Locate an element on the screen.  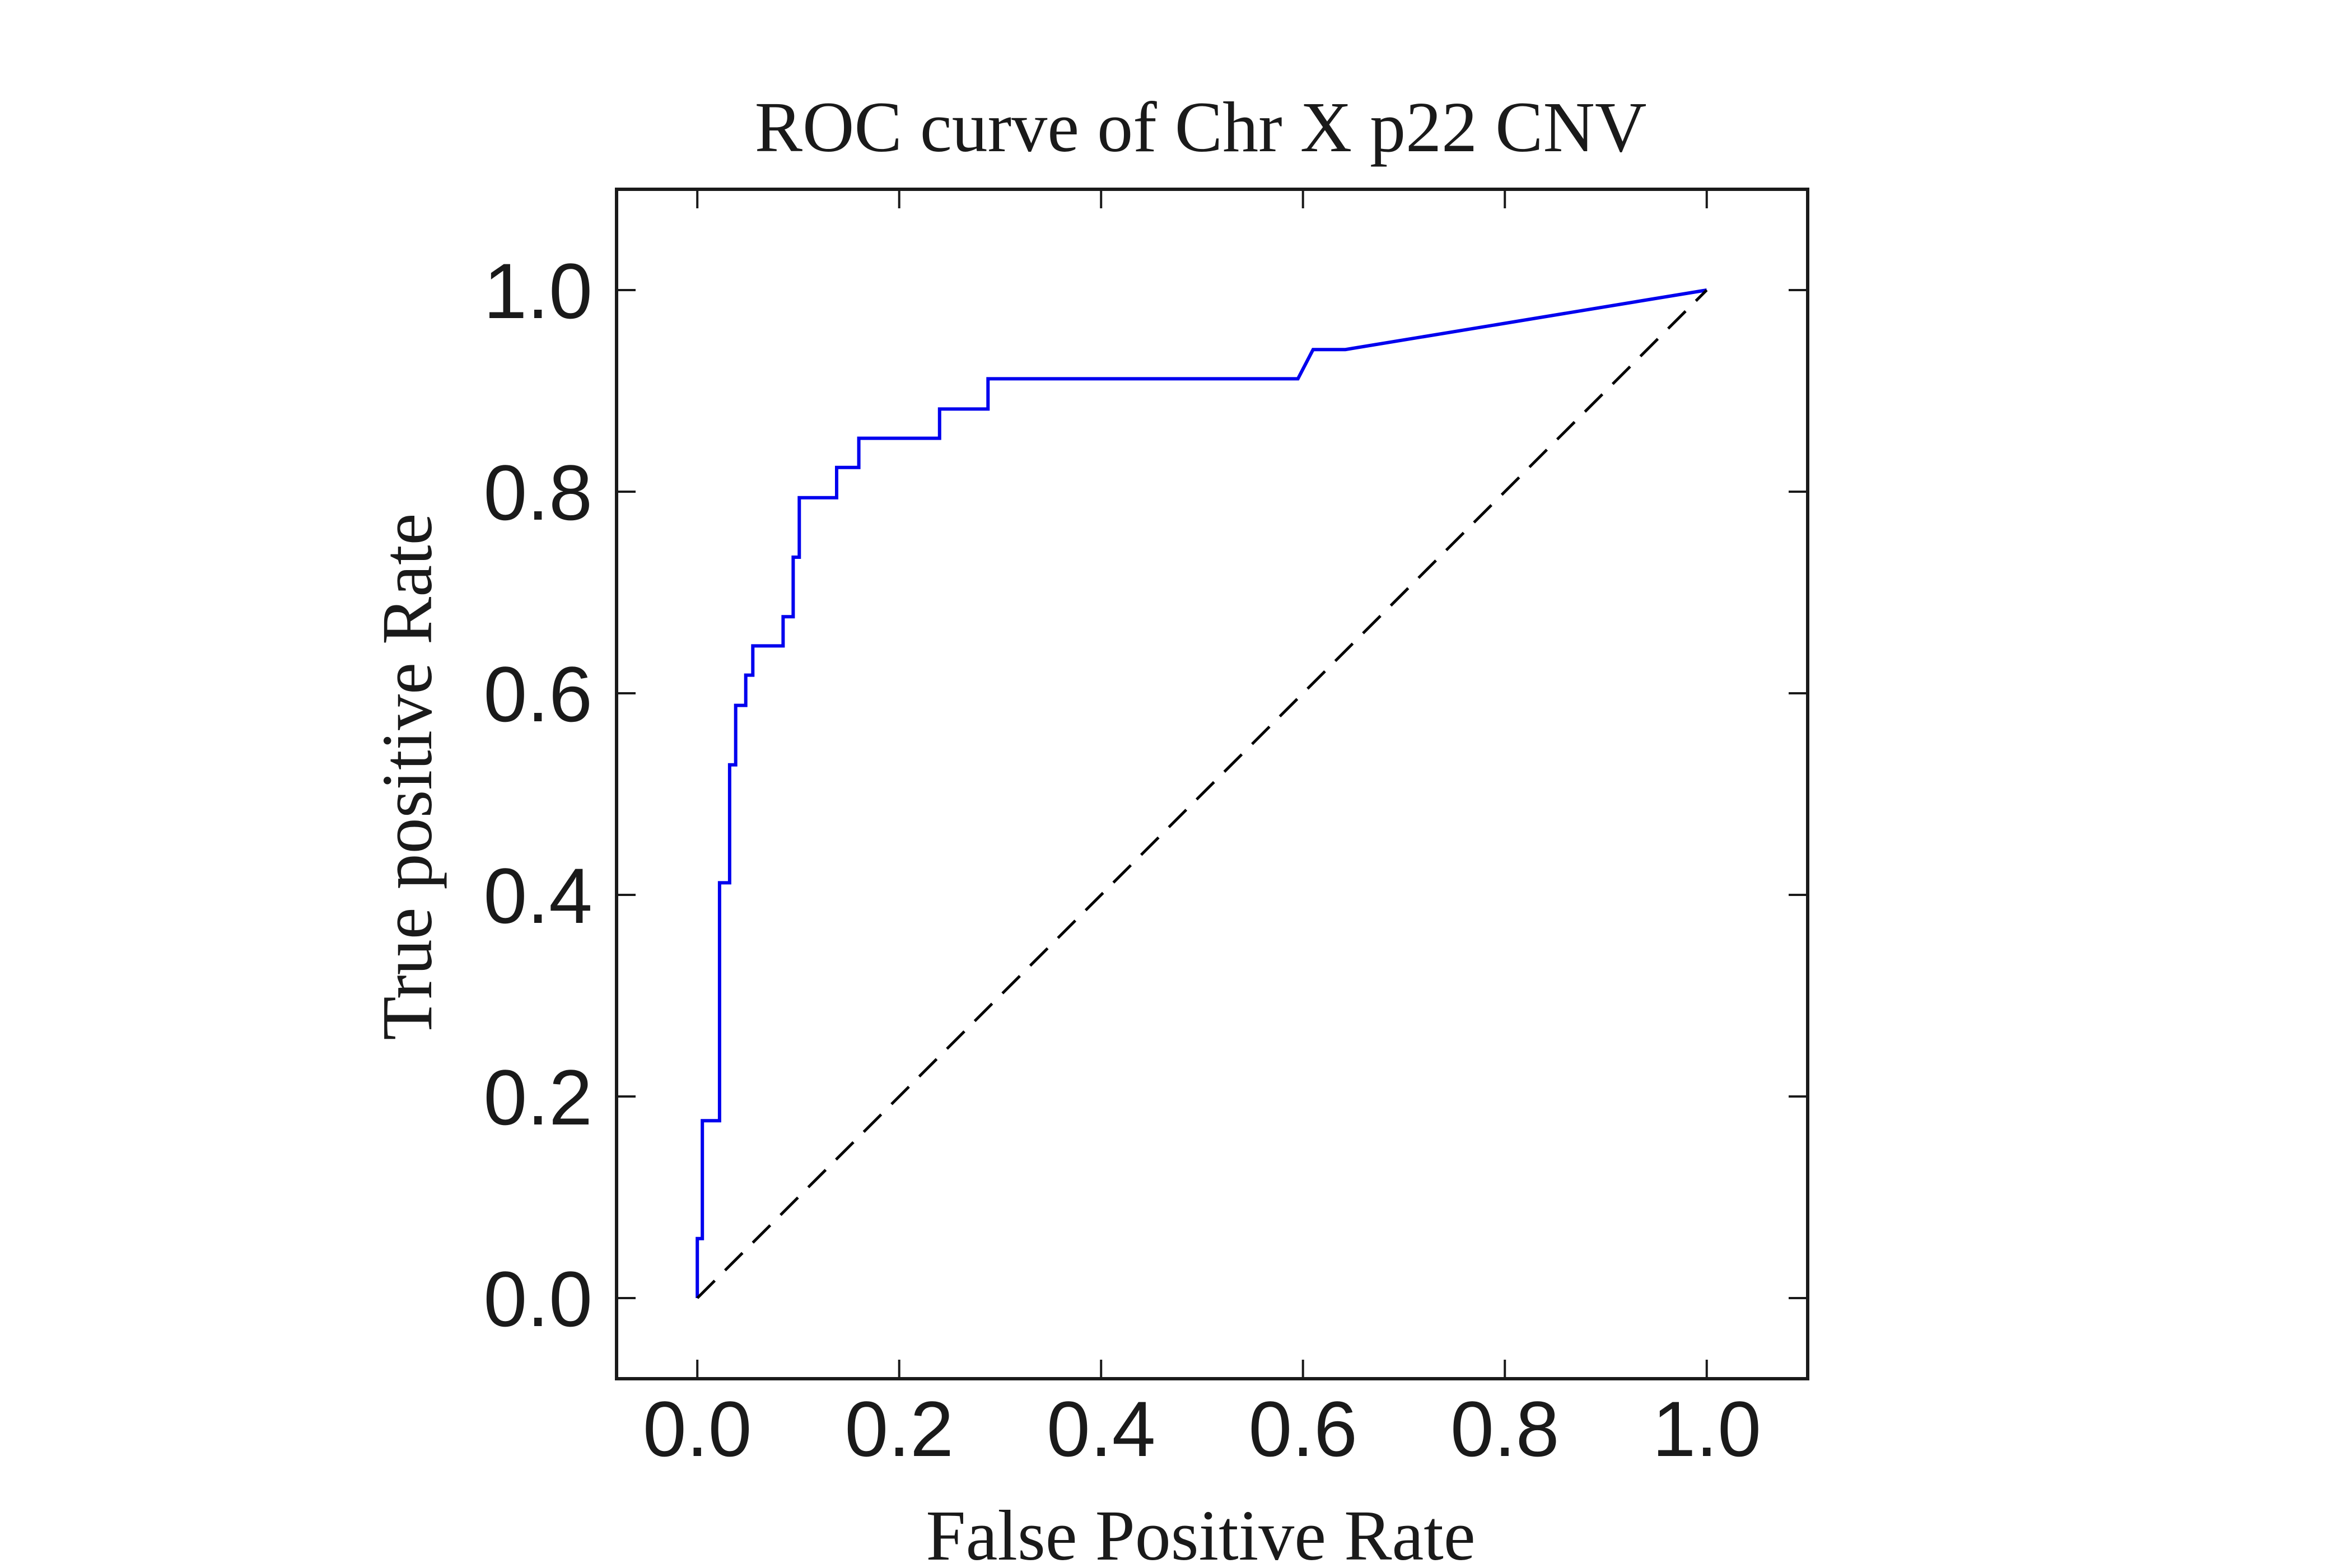
y-tick-label: 0.8 is located at coordinates (538, 493).